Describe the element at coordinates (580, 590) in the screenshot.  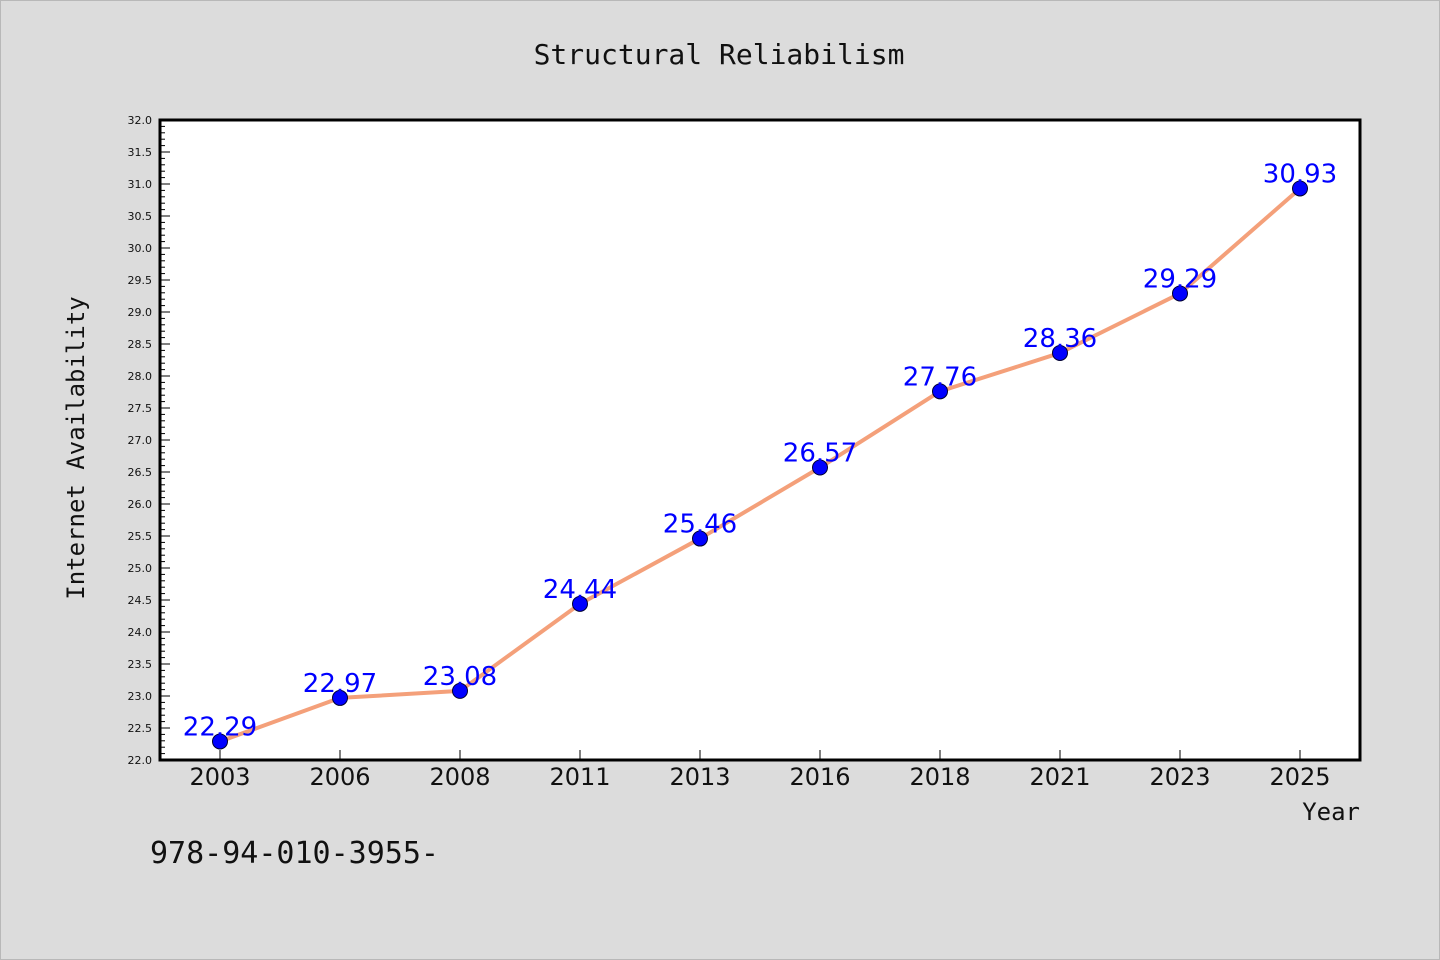
I see `data-label: 24.44` at that location.